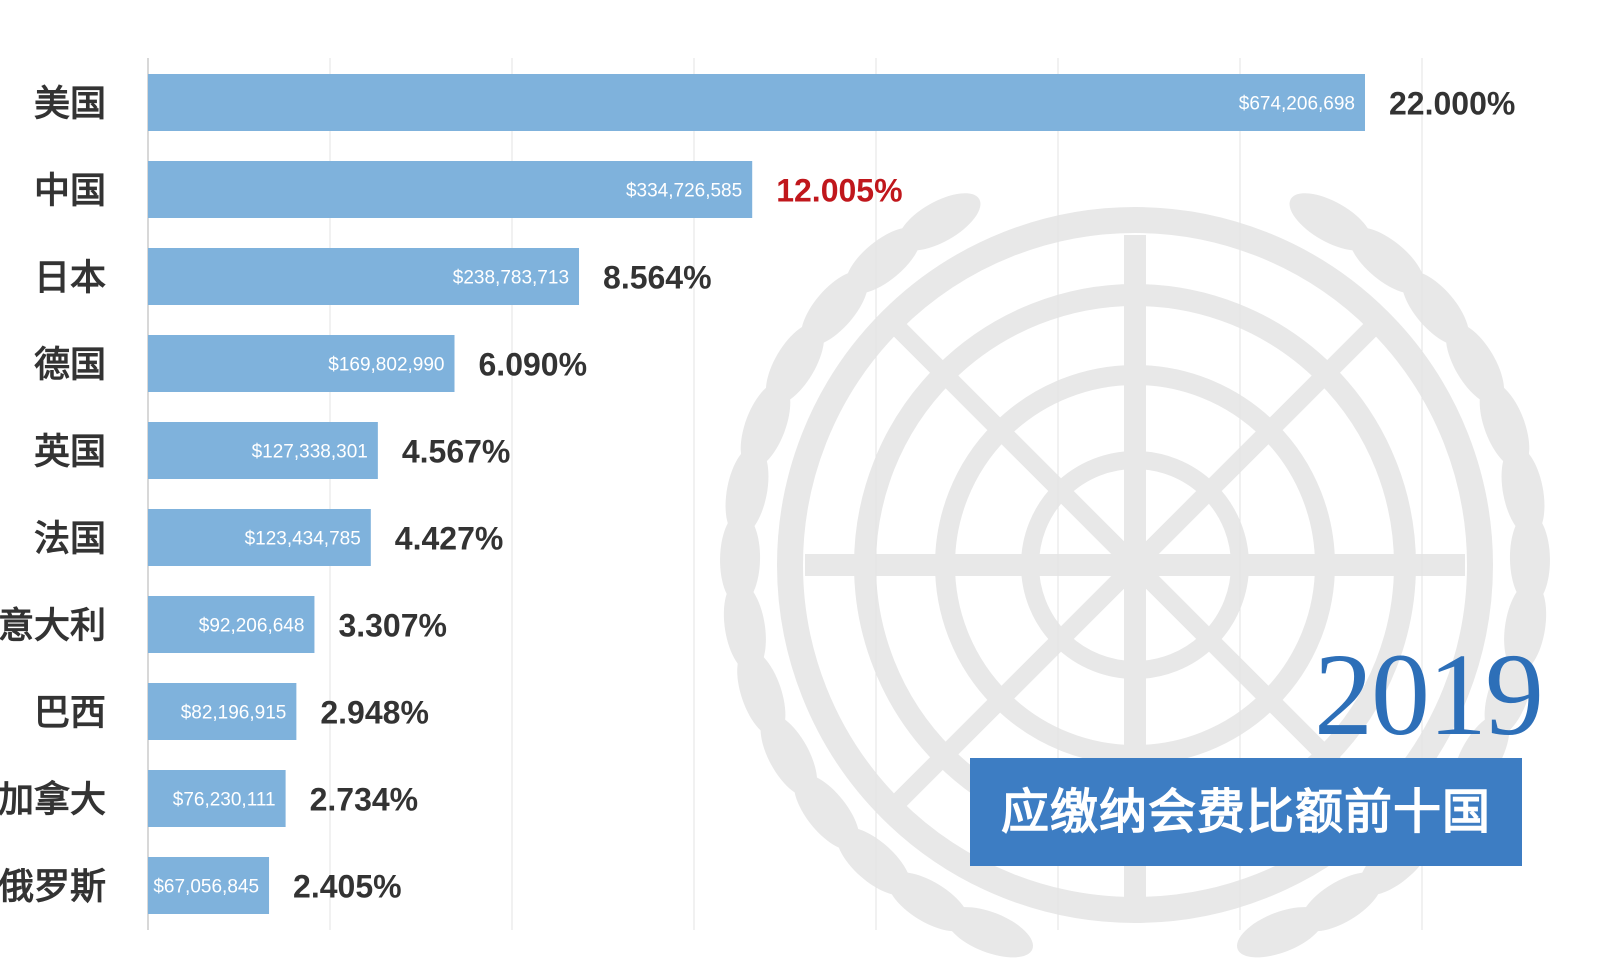  What do you see at coordinates (53, 626) in the screenshot?
I see `category-label: 意大利` at bounding box center [53, 626].